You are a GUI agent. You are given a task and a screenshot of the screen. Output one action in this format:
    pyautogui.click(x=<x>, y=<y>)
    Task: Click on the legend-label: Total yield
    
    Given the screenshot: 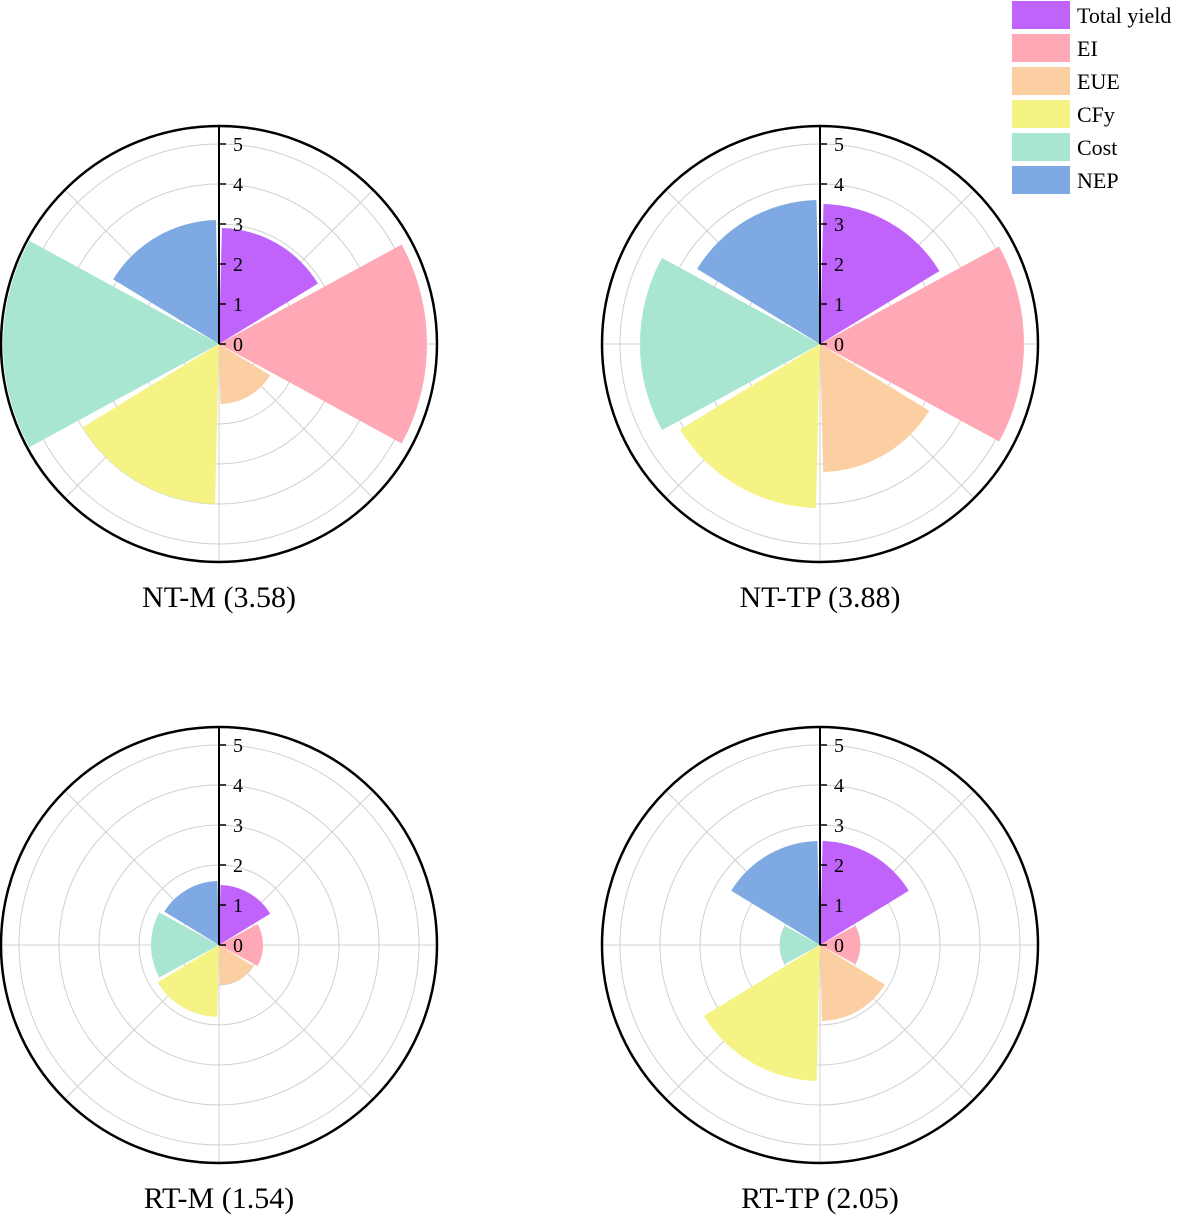 What is the action you would take?
    pyautogui.click(x=1124, y=15)
    